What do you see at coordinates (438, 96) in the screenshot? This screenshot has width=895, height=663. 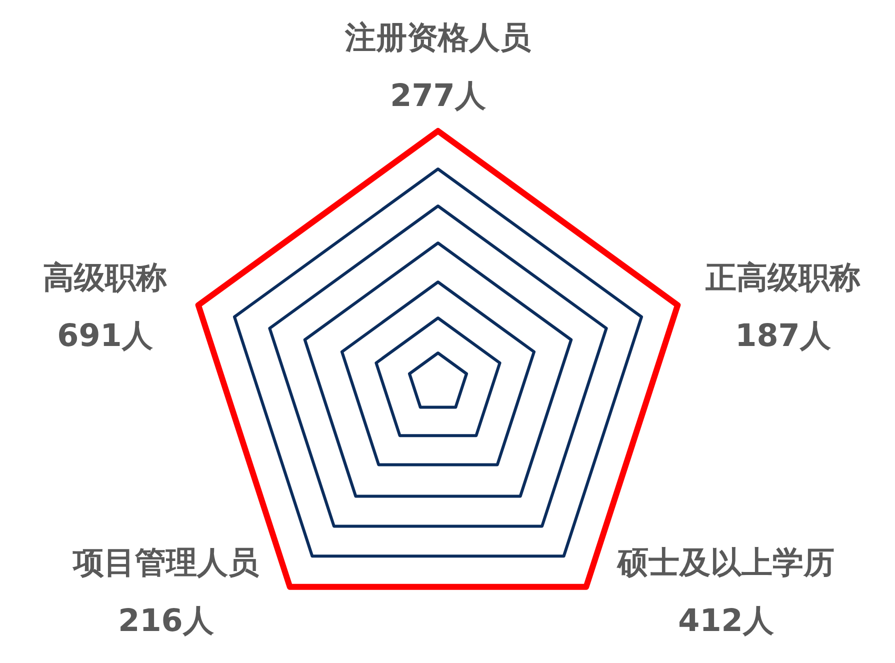 I see `data-label: 277人` at bounding box center [438, 96].